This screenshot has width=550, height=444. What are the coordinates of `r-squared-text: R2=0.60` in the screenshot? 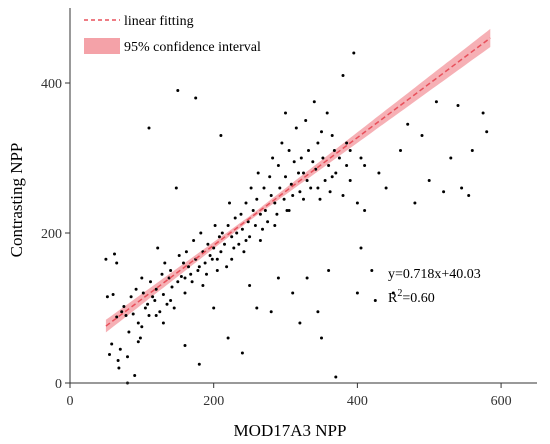 It's located at (411, 297).